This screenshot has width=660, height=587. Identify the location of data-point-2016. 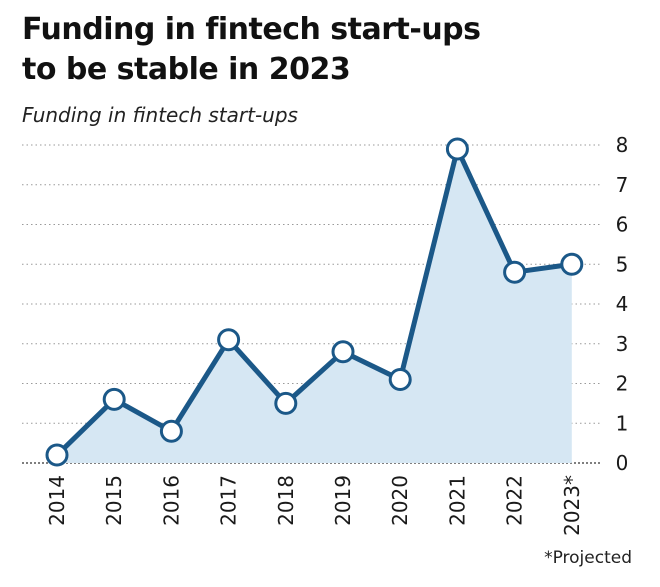
(171, 431).